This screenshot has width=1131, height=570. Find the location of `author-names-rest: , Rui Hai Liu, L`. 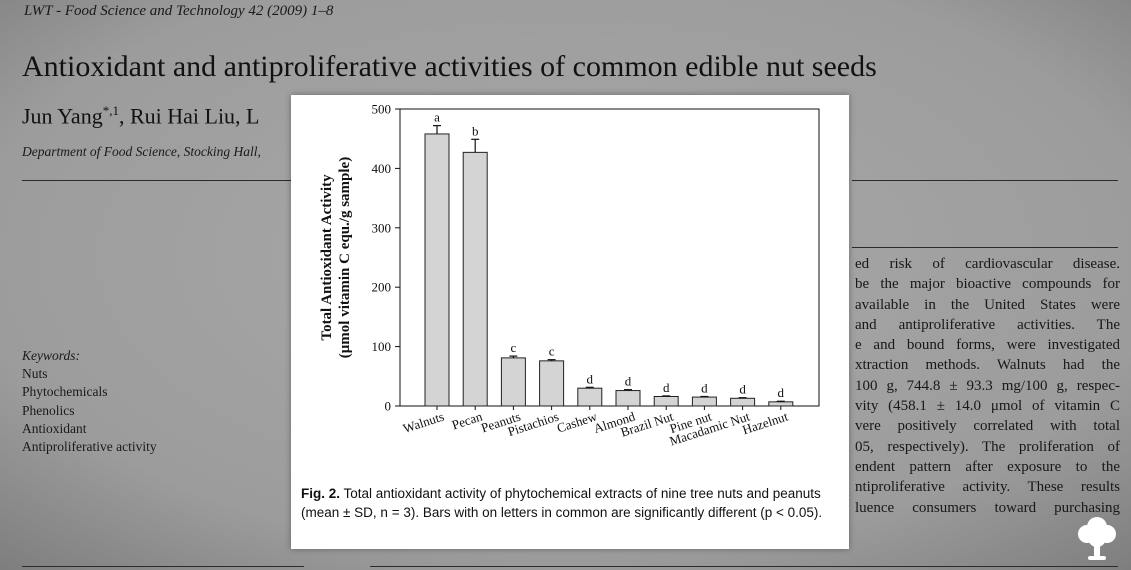

author-names-rest: , Rui Hai Liu, L is located at coordinates (189, 116).